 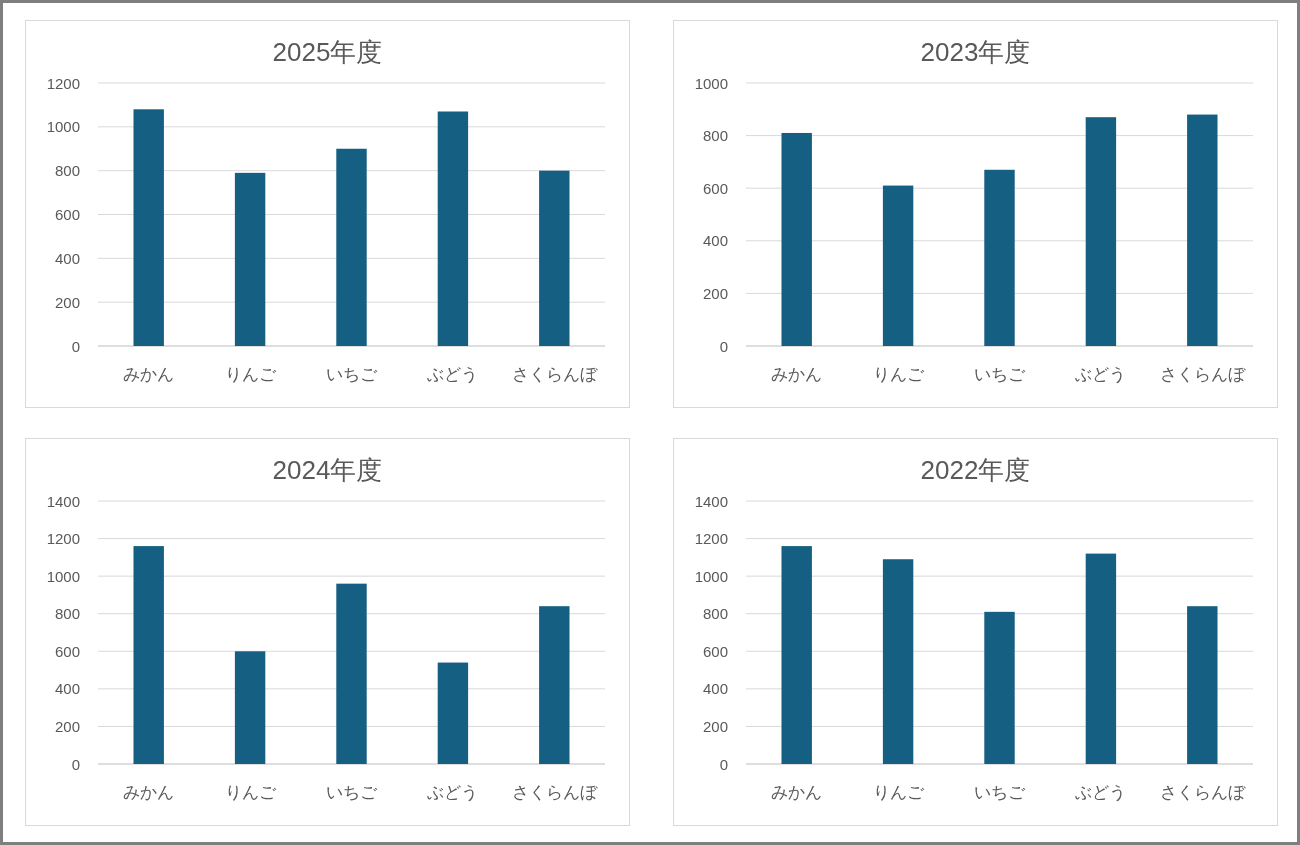 I want to click on chart-title: 2024年度, so click(x=327, y=470).